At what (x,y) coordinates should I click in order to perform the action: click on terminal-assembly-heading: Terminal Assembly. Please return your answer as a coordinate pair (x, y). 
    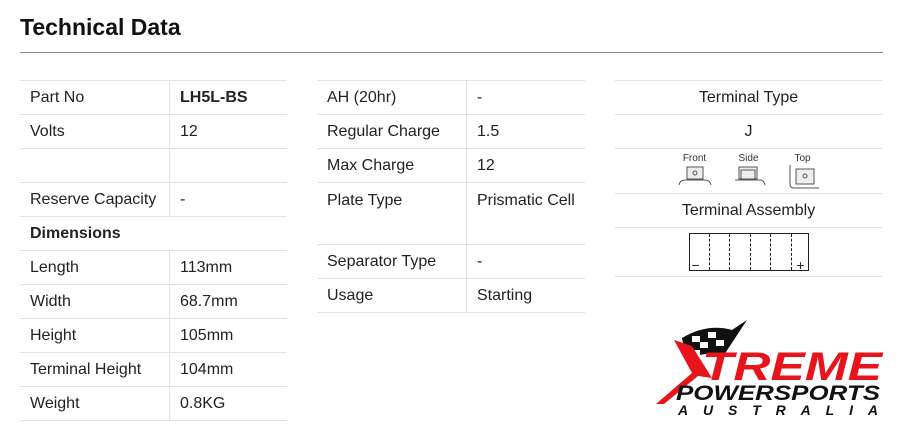
    Looking at the image, I should click on (748, 210).